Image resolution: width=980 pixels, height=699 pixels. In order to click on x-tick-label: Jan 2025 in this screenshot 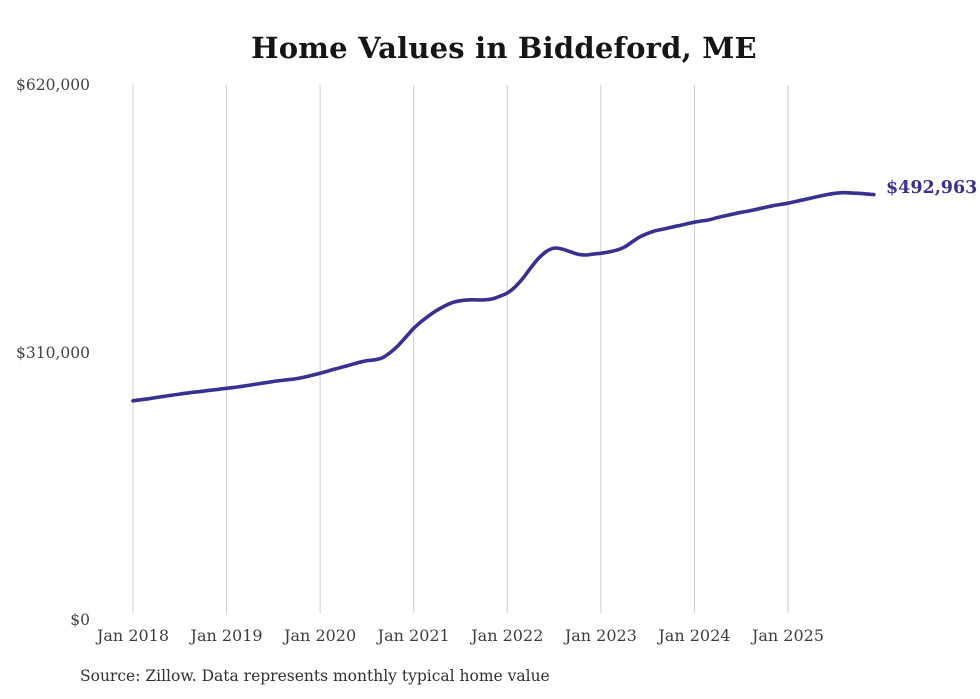, I will do `click(788, 635)`.